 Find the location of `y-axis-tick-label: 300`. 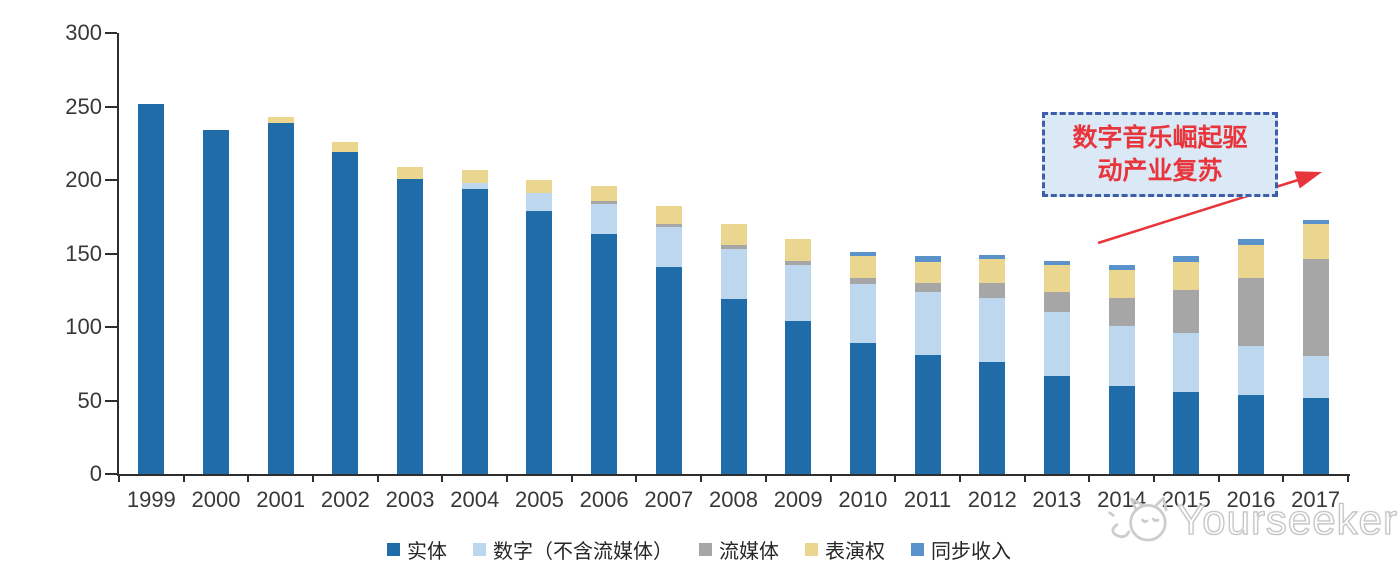

y-axis-tick-label: 300 is located at coordinates (83, 32).